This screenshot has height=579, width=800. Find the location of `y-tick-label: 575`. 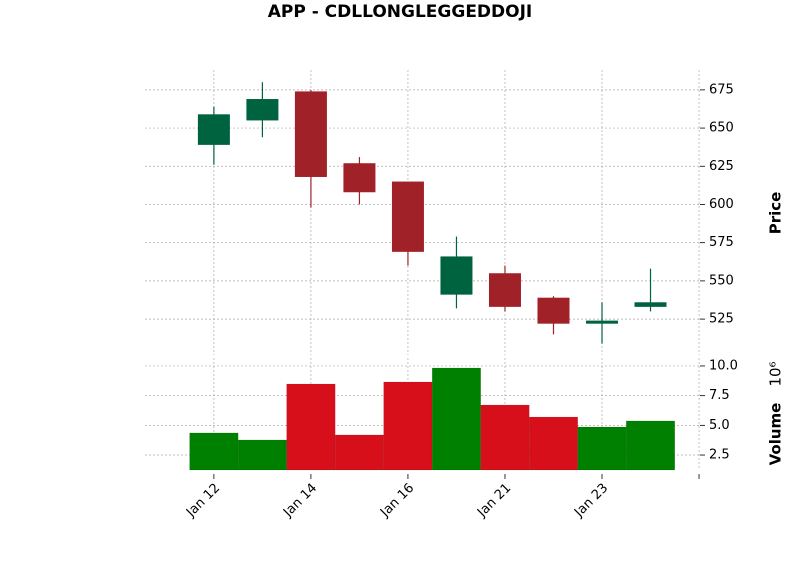

y-tick-label: 575 is located at coordinates (721, 242).